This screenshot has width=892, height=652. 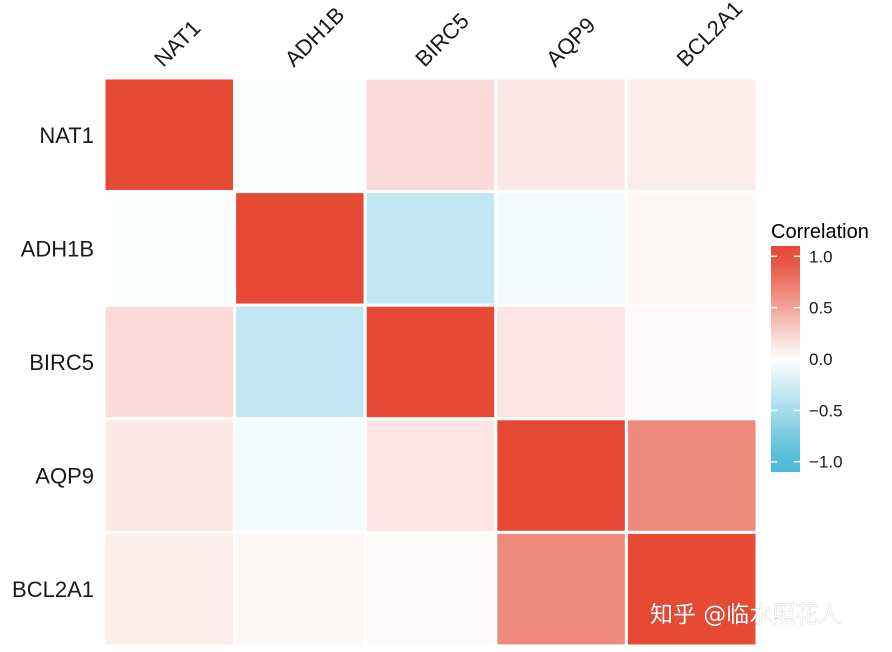 I want to click on cell-aqp9-adh1b, so click(x=300, y=475).